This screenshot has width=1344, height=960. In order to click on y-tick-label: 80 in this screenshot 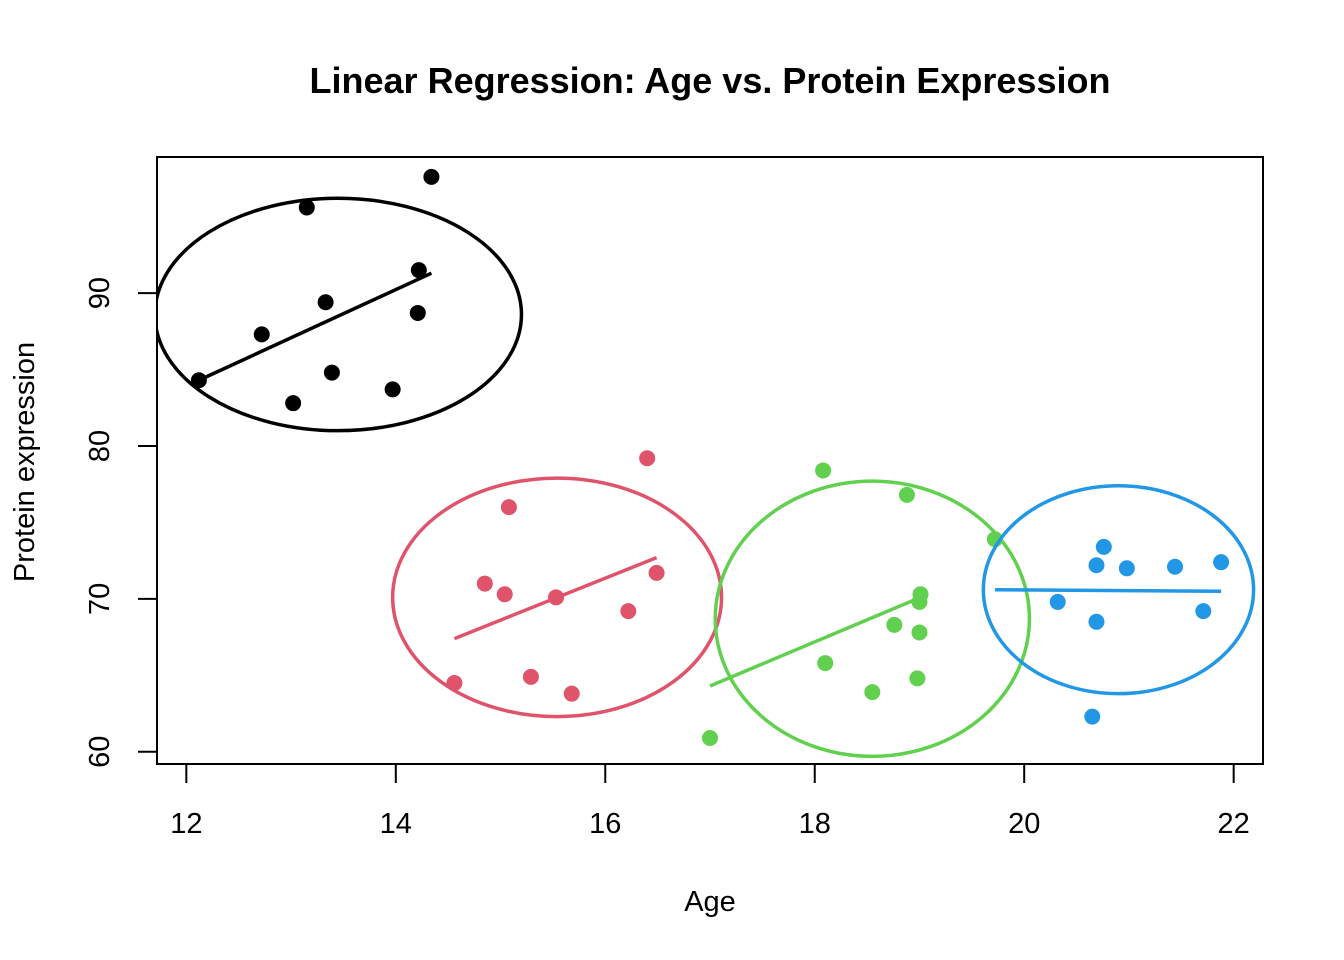, I will do `click(100, 446)`.